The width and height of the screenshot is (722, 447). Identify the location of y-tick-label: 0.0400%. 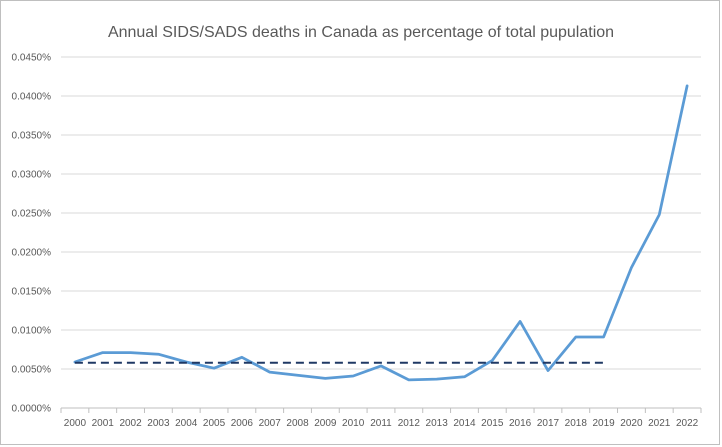
(32, 97).